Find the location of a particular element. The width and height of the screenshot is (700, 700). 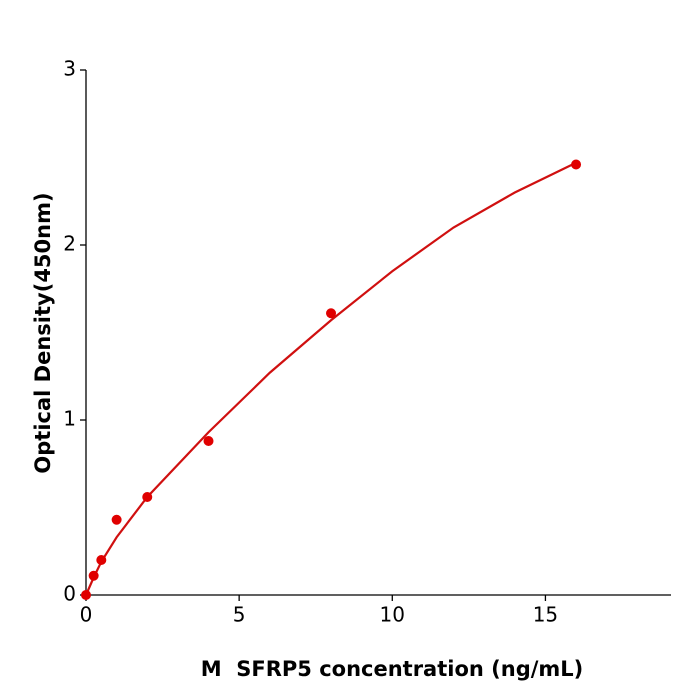

x-tick-label: 5 is located at coordinates (239, 615).